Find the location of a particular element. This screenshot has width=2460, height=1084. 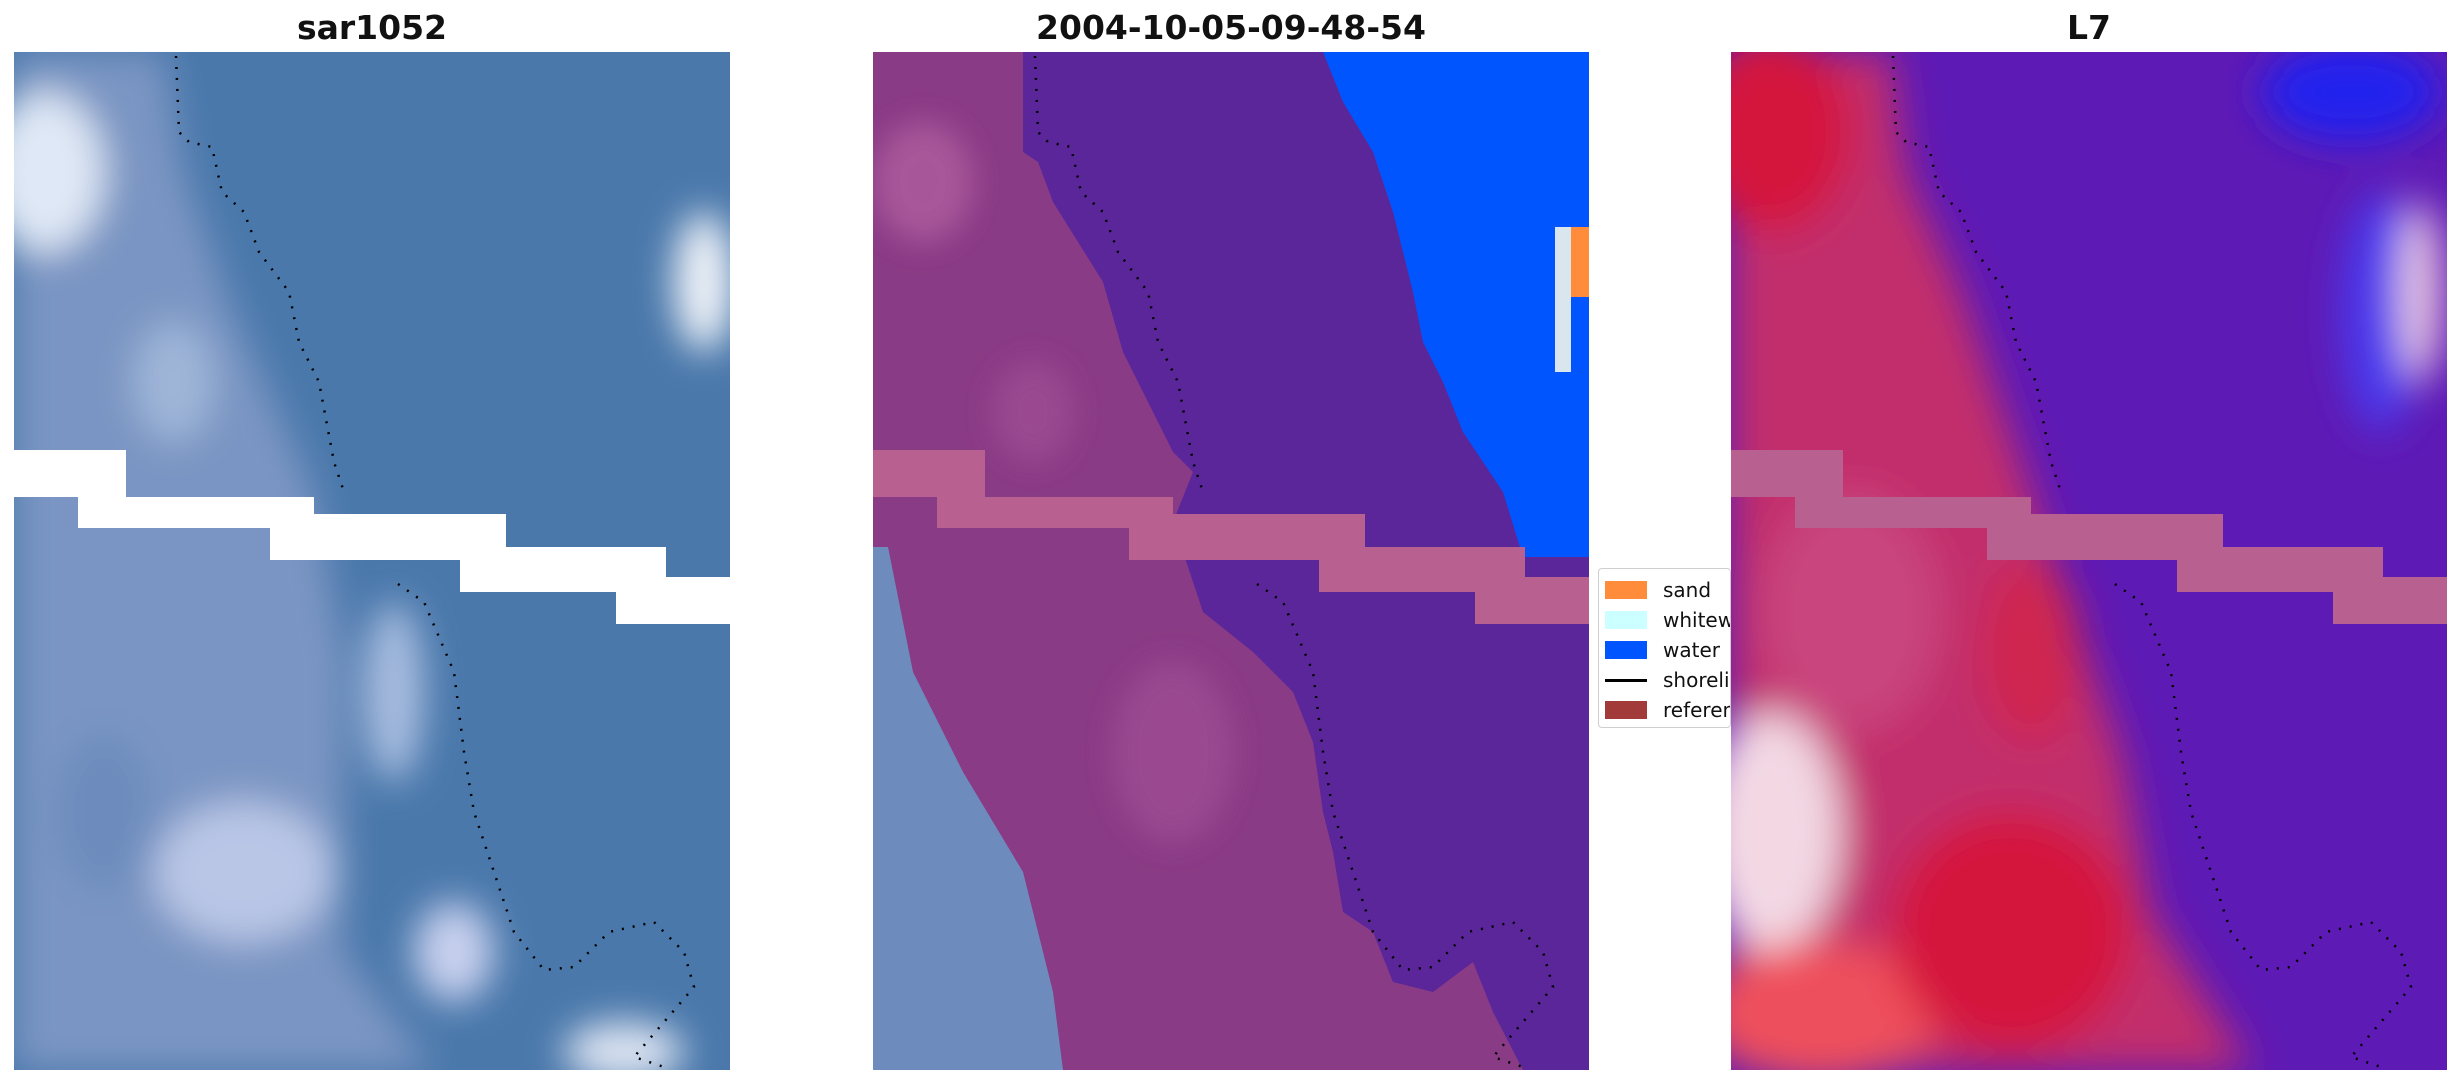

legend-swatch-sand is located at coordinates (1626, 590).